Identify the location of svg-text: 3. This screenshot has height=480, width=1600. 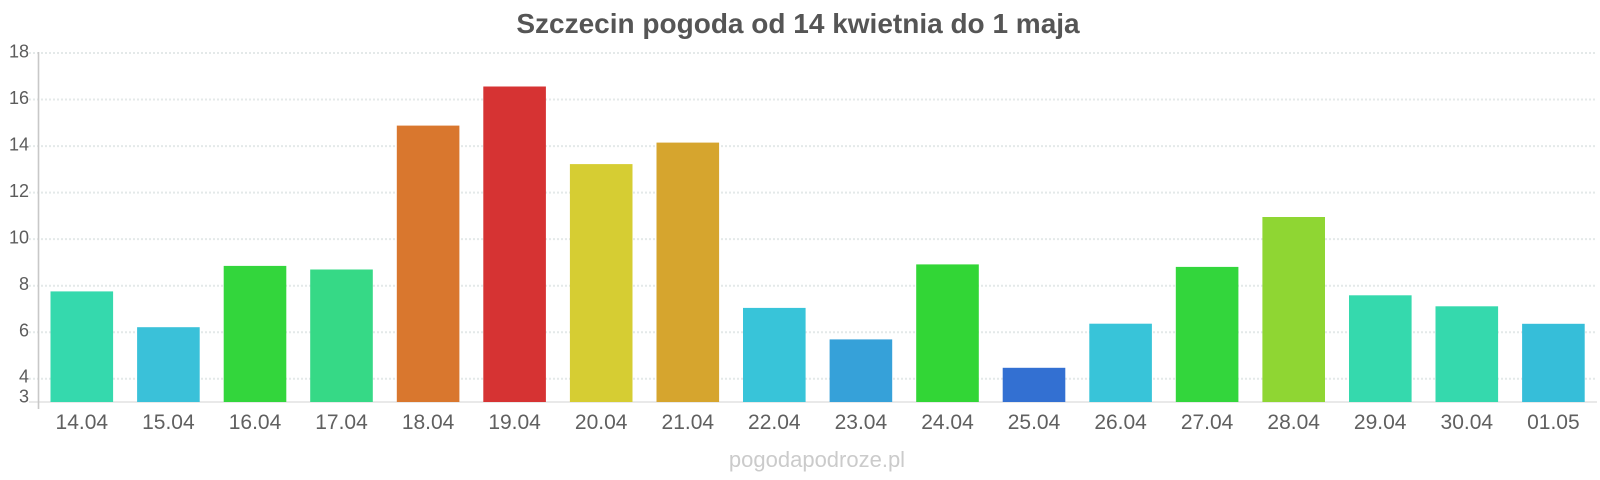
(24, 397).